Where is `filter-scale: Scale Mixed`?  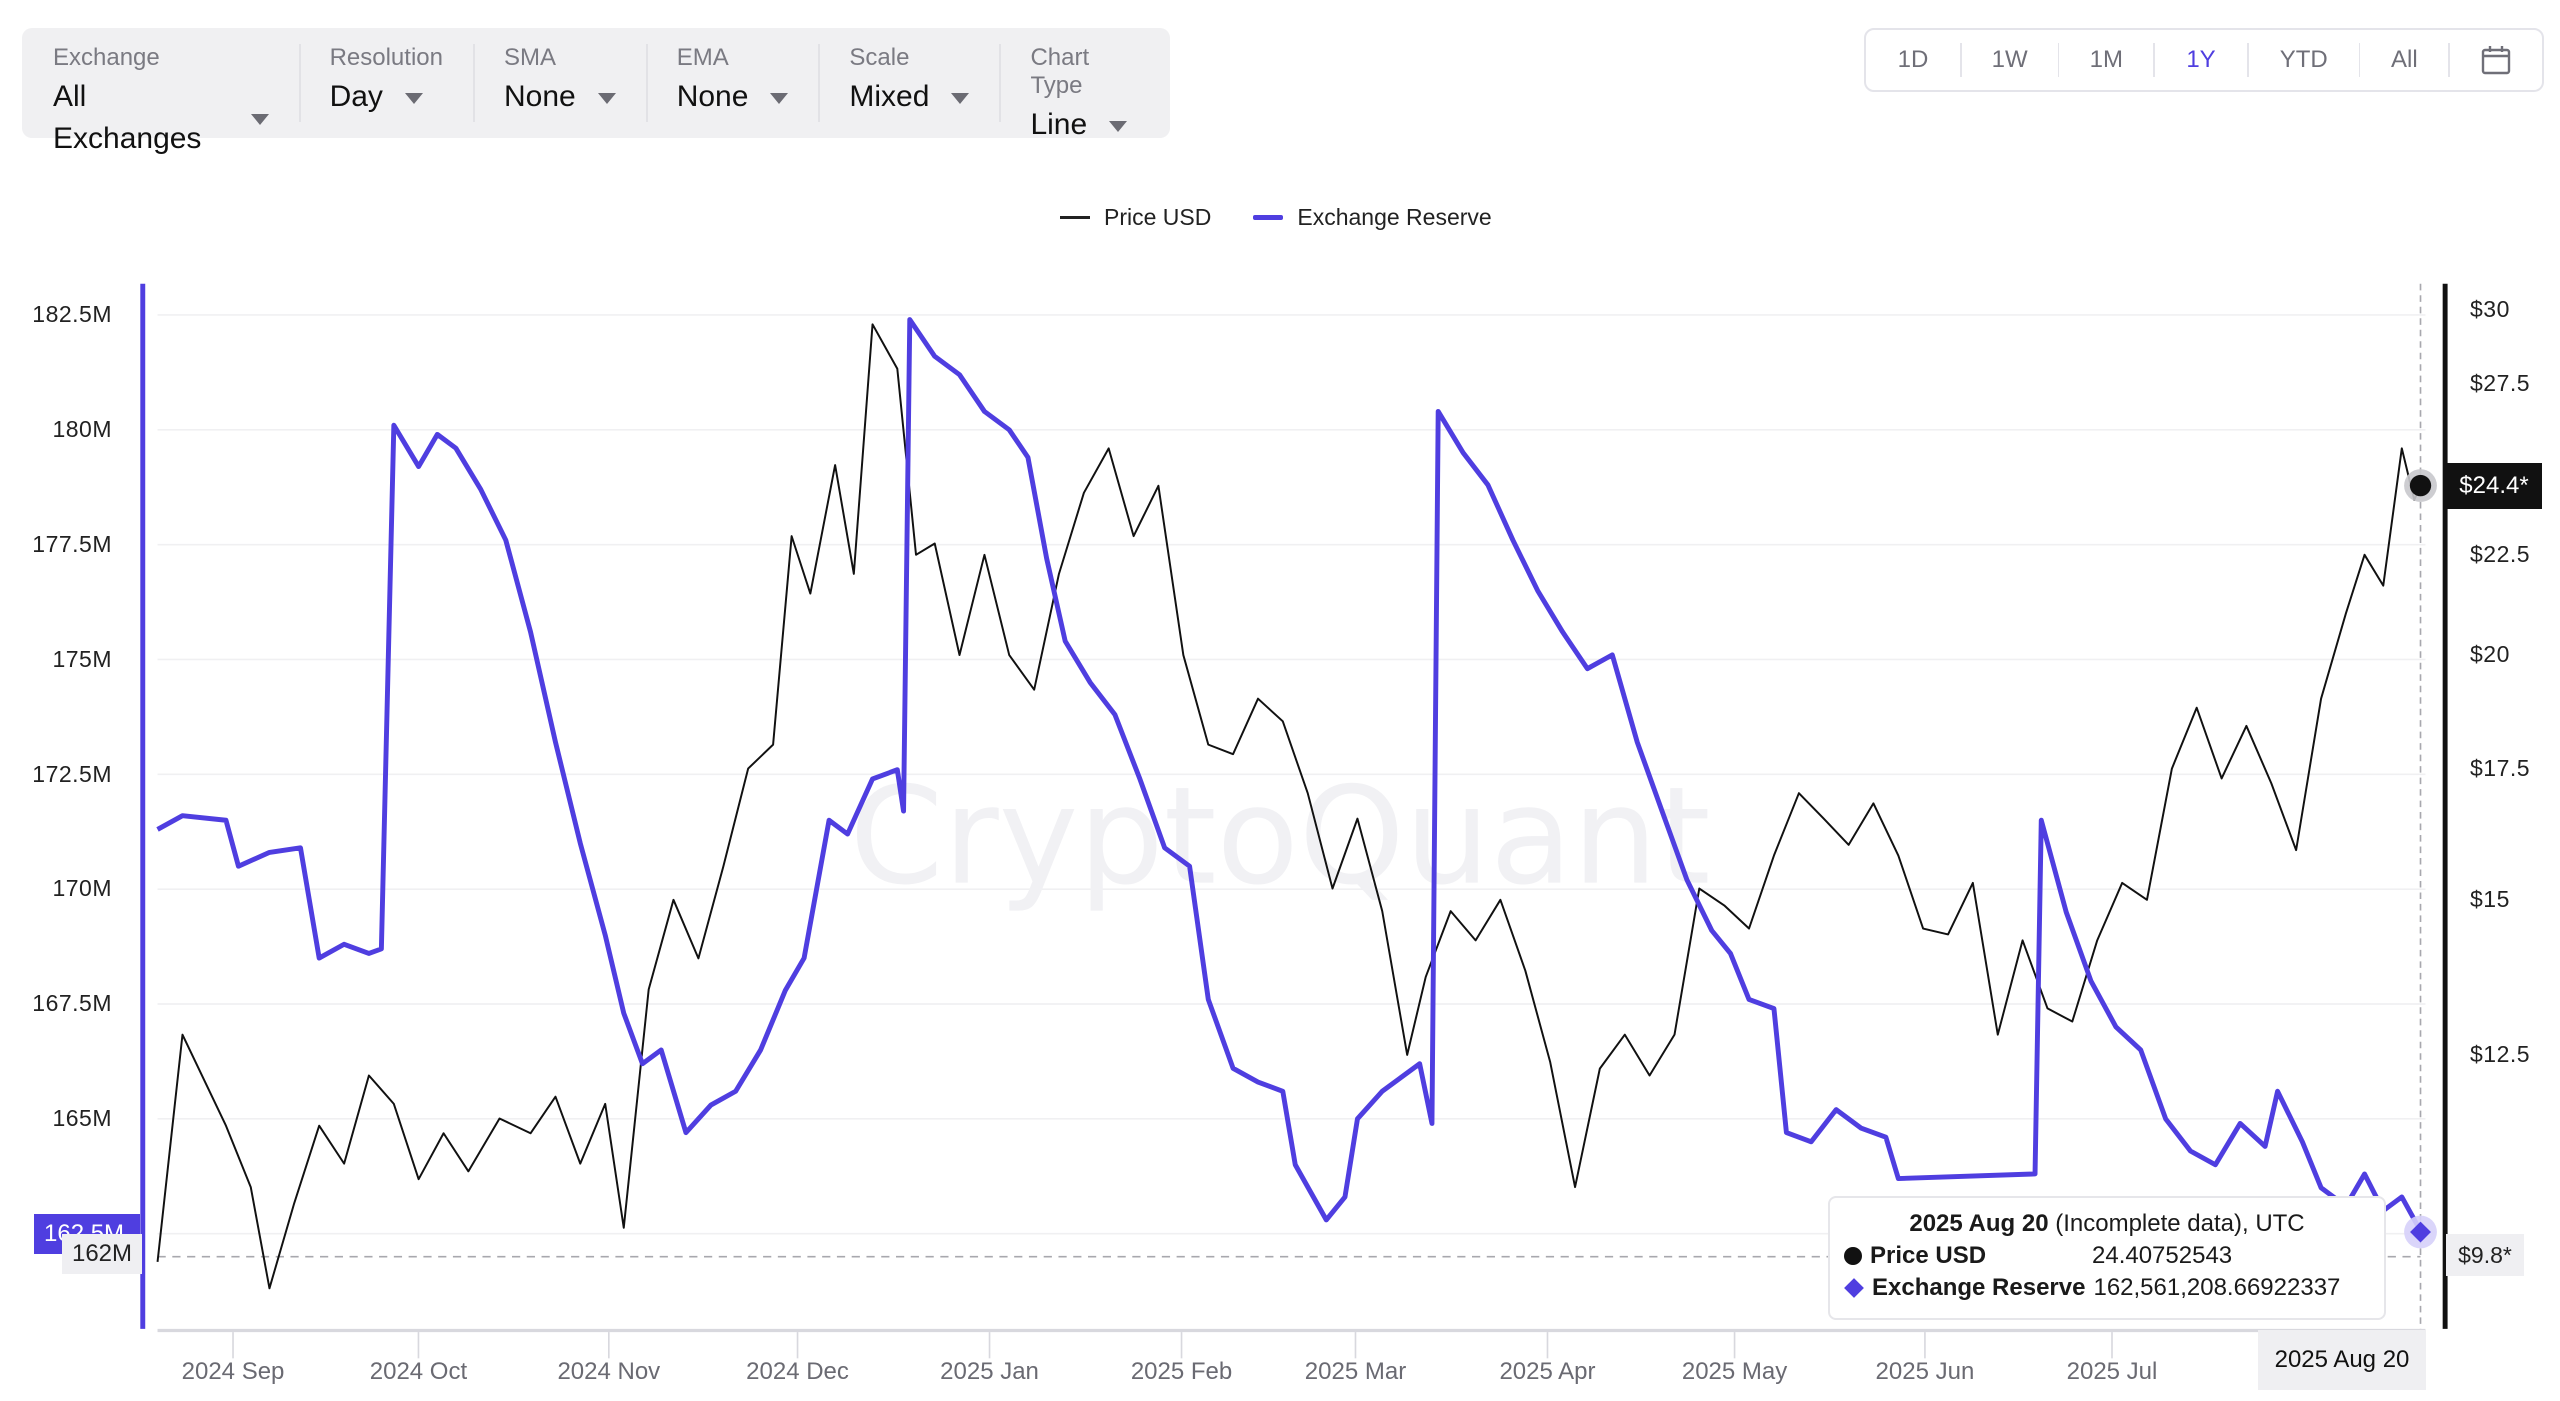
filter-scale: Scale Mixed is located at coordinates (908, 83).